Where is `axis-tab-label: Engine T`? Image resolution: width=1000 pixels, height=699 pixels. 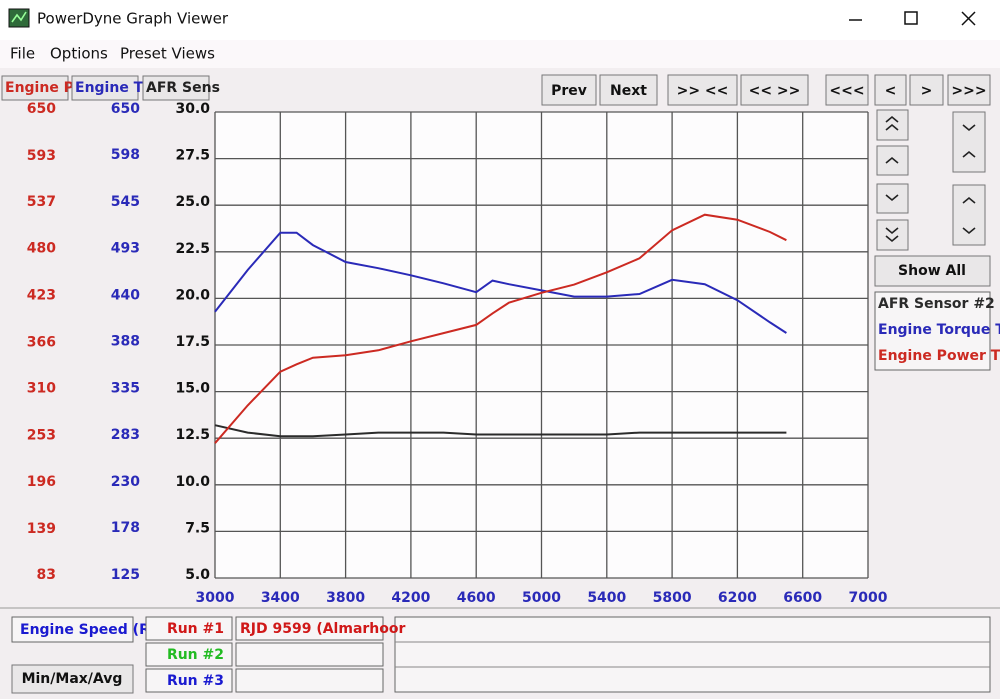 axis-tab-label: Engine T is located at coordinates (109, 88).